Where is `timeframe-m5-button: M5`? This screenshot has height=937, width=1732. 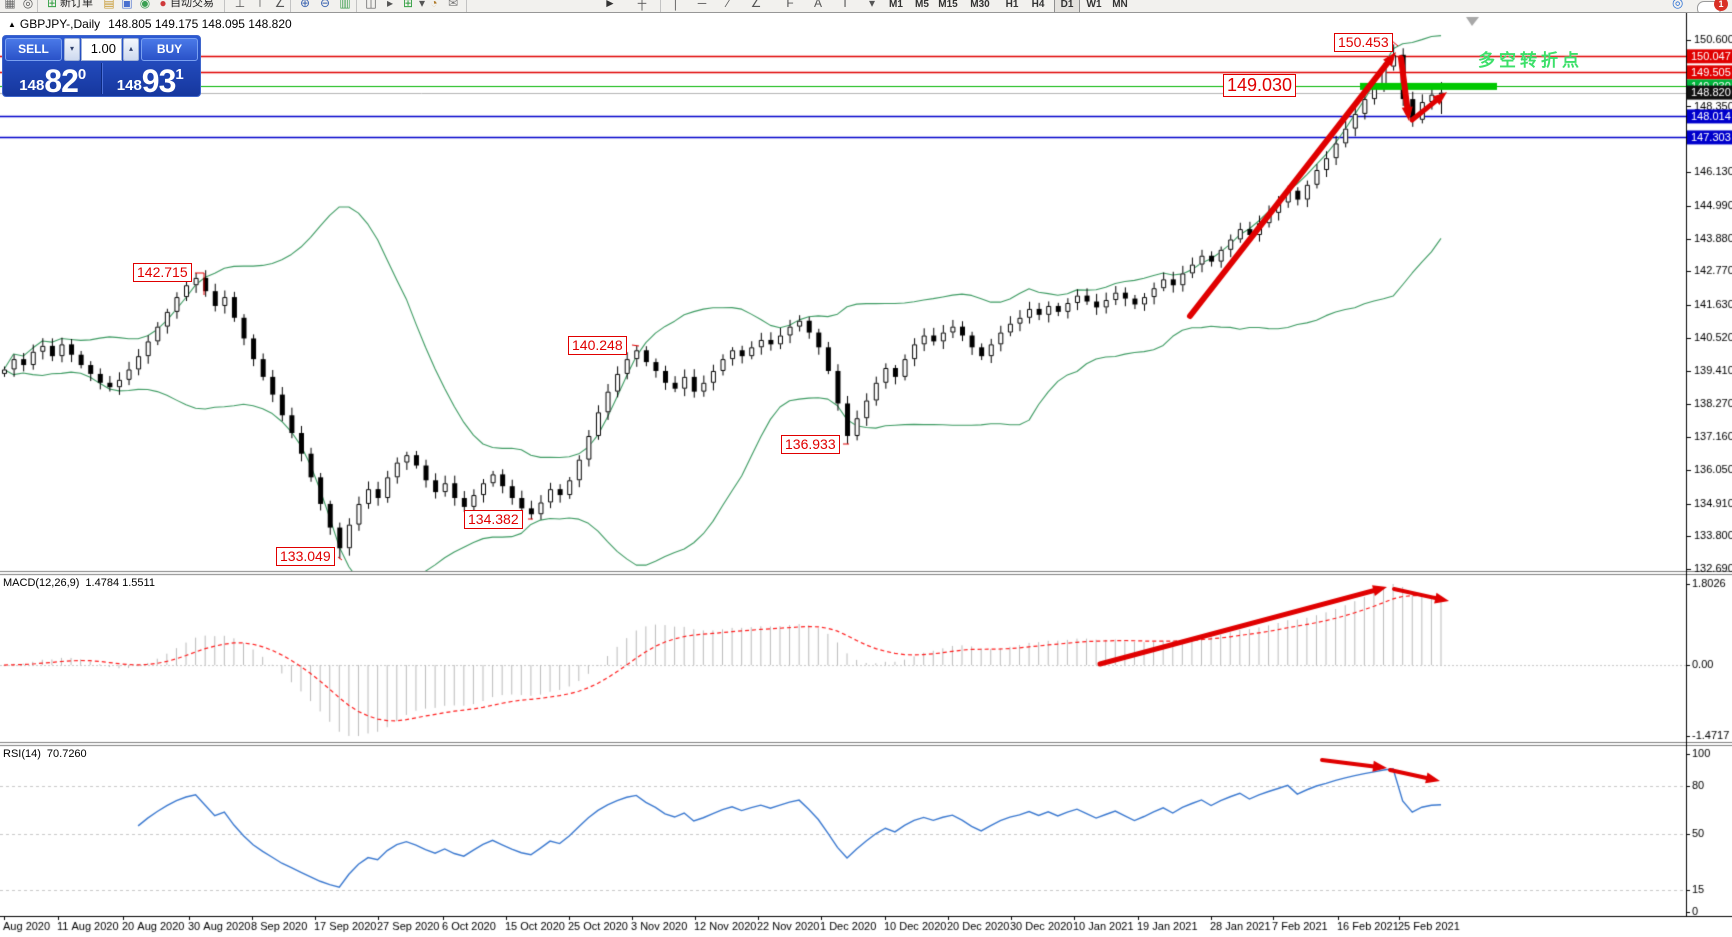 timeframe-m5-button: M5 is located at coordinates (922, 5).